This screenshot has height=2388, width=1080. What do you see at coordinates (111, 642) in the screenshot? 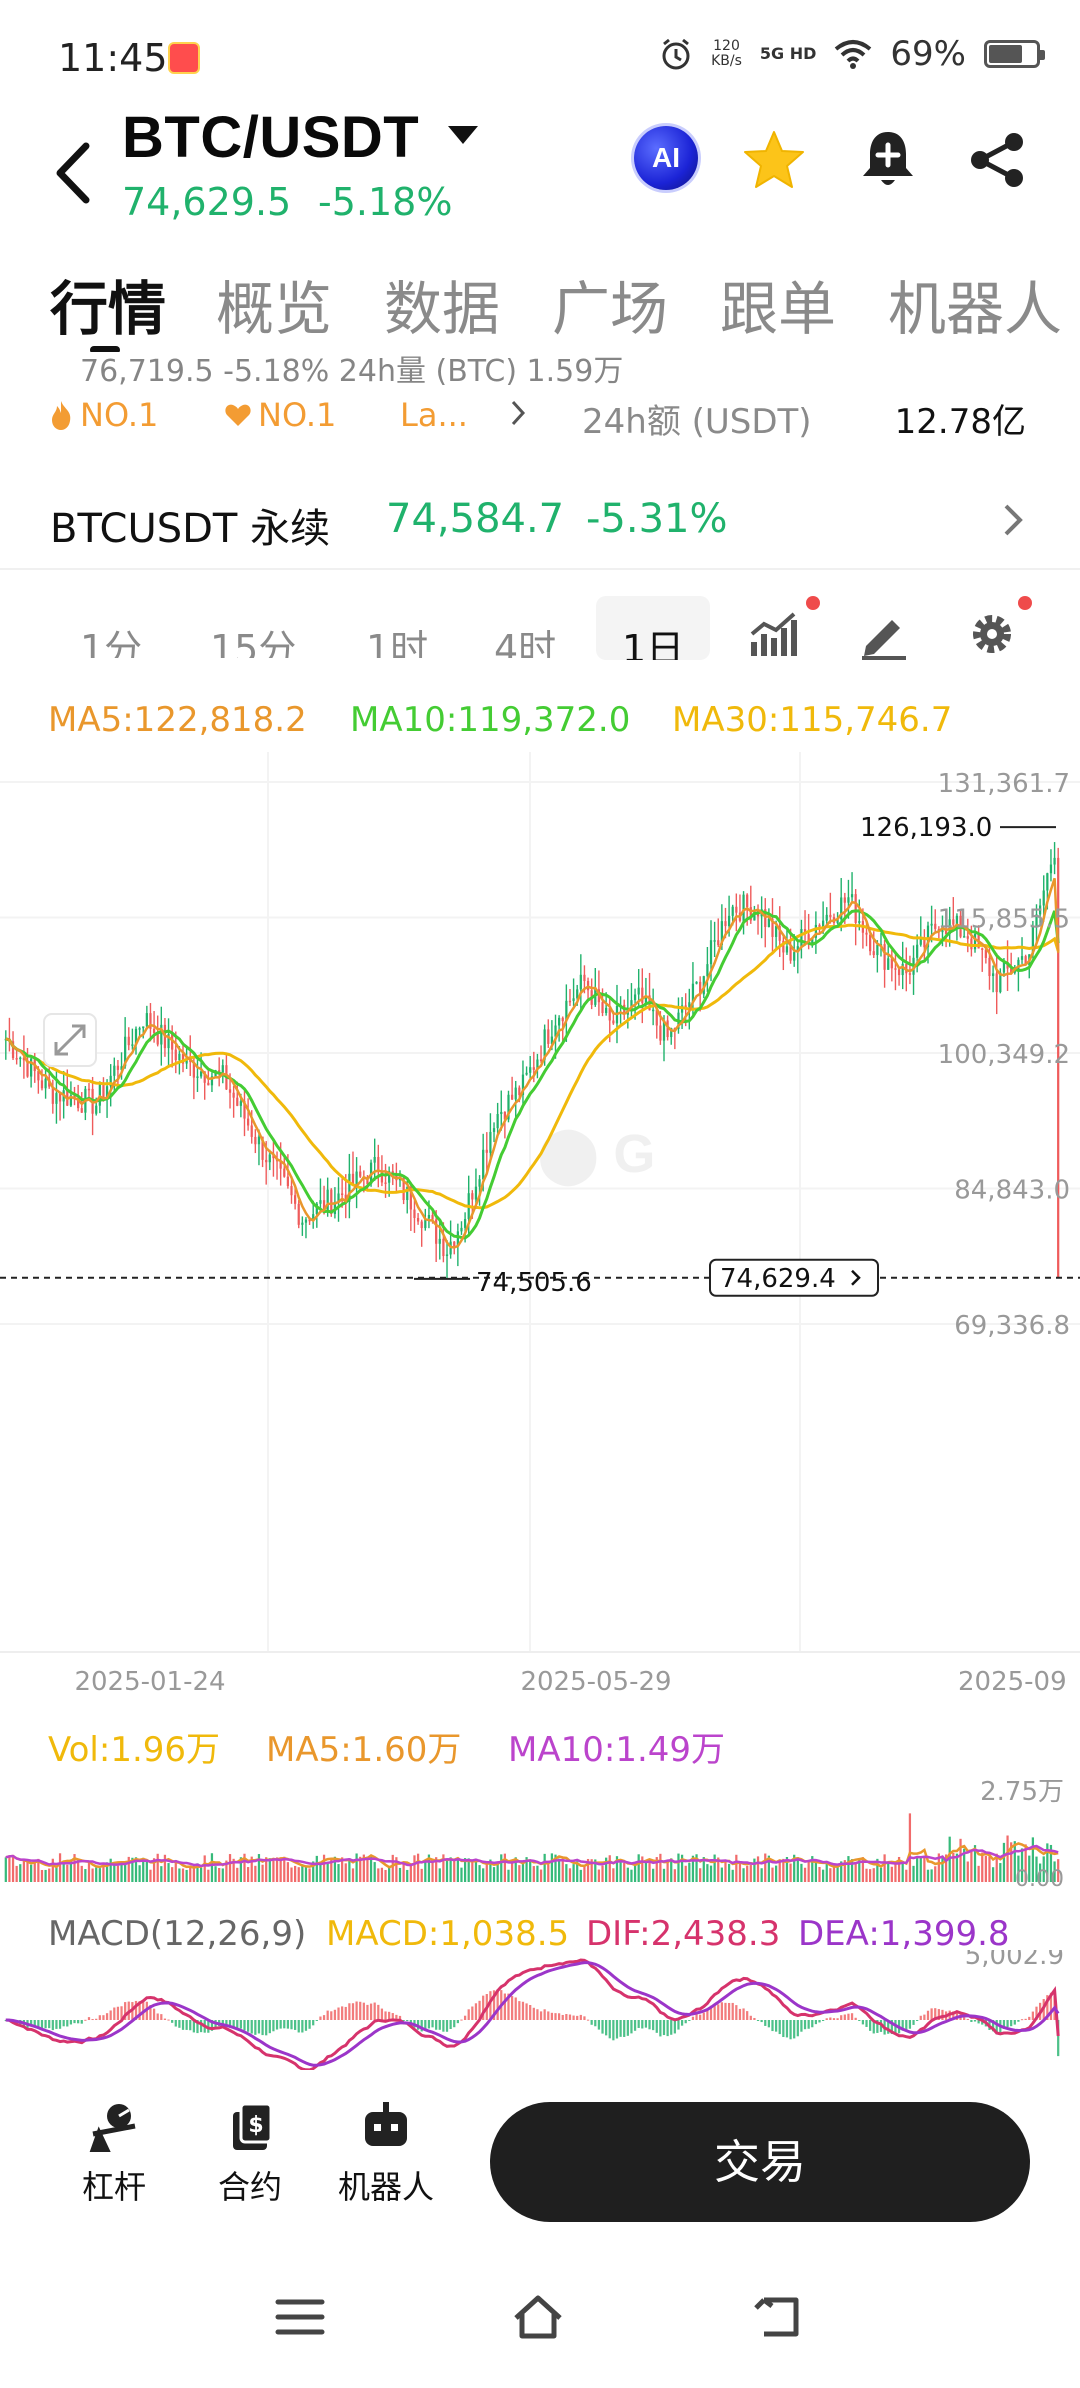
I see `interval-1m: 1分` at bounding box center [111, 642].